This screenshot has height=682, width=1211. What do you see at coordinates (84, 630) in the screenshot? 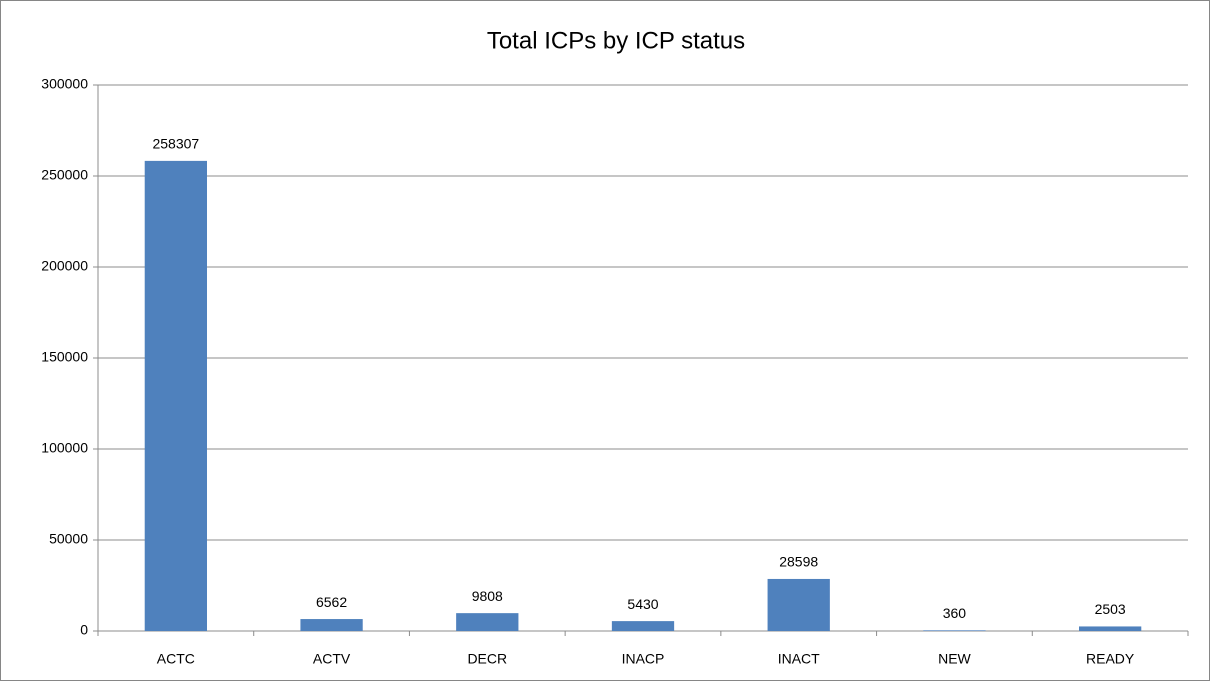
I see `y-tick-label: 0` at bounding box center [84, 630].